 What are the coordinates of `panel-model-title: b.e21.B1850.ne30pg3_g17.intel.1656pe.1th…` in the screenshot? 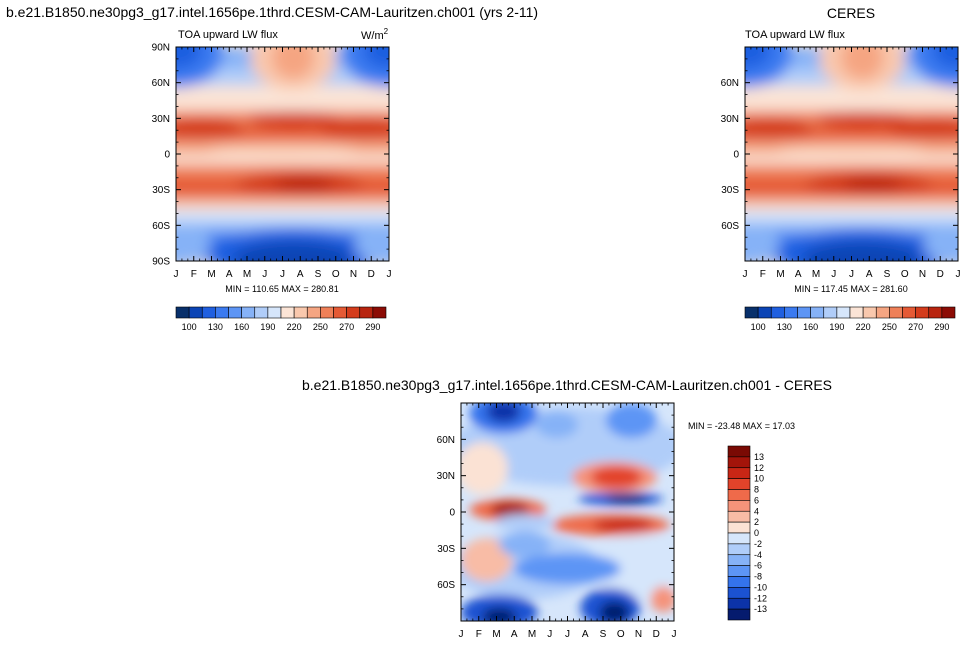 It's located at (272, 12).